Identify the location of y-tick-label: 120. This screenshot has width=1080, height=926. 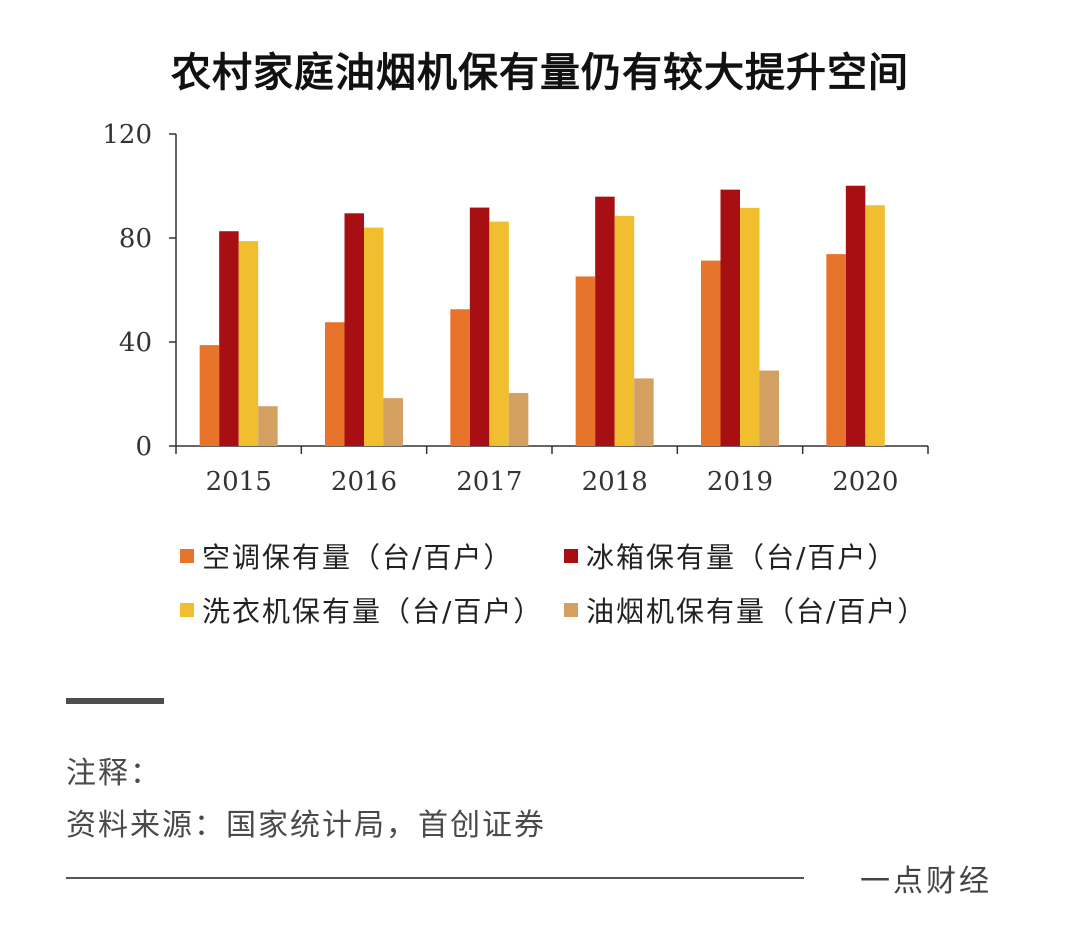
(127, 135).